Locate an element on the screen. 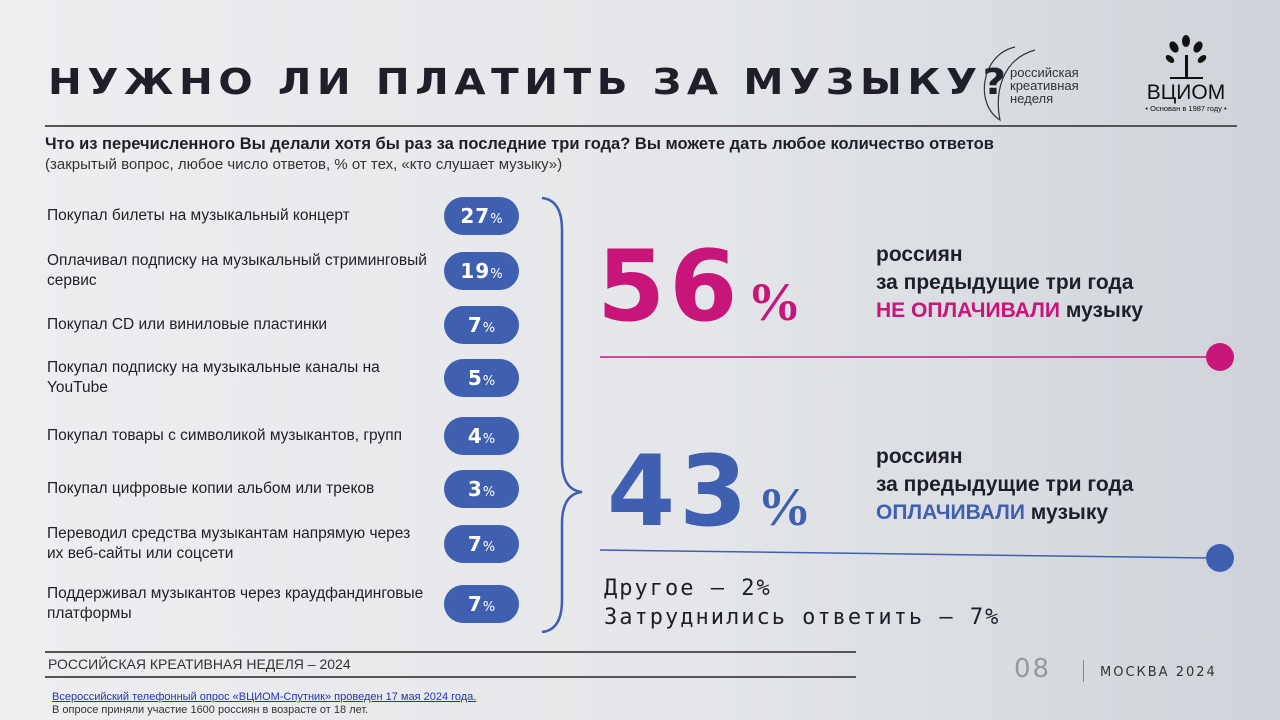 The image size is (1280, 720). item-pill: 5% is located at coordinates (481, 378).